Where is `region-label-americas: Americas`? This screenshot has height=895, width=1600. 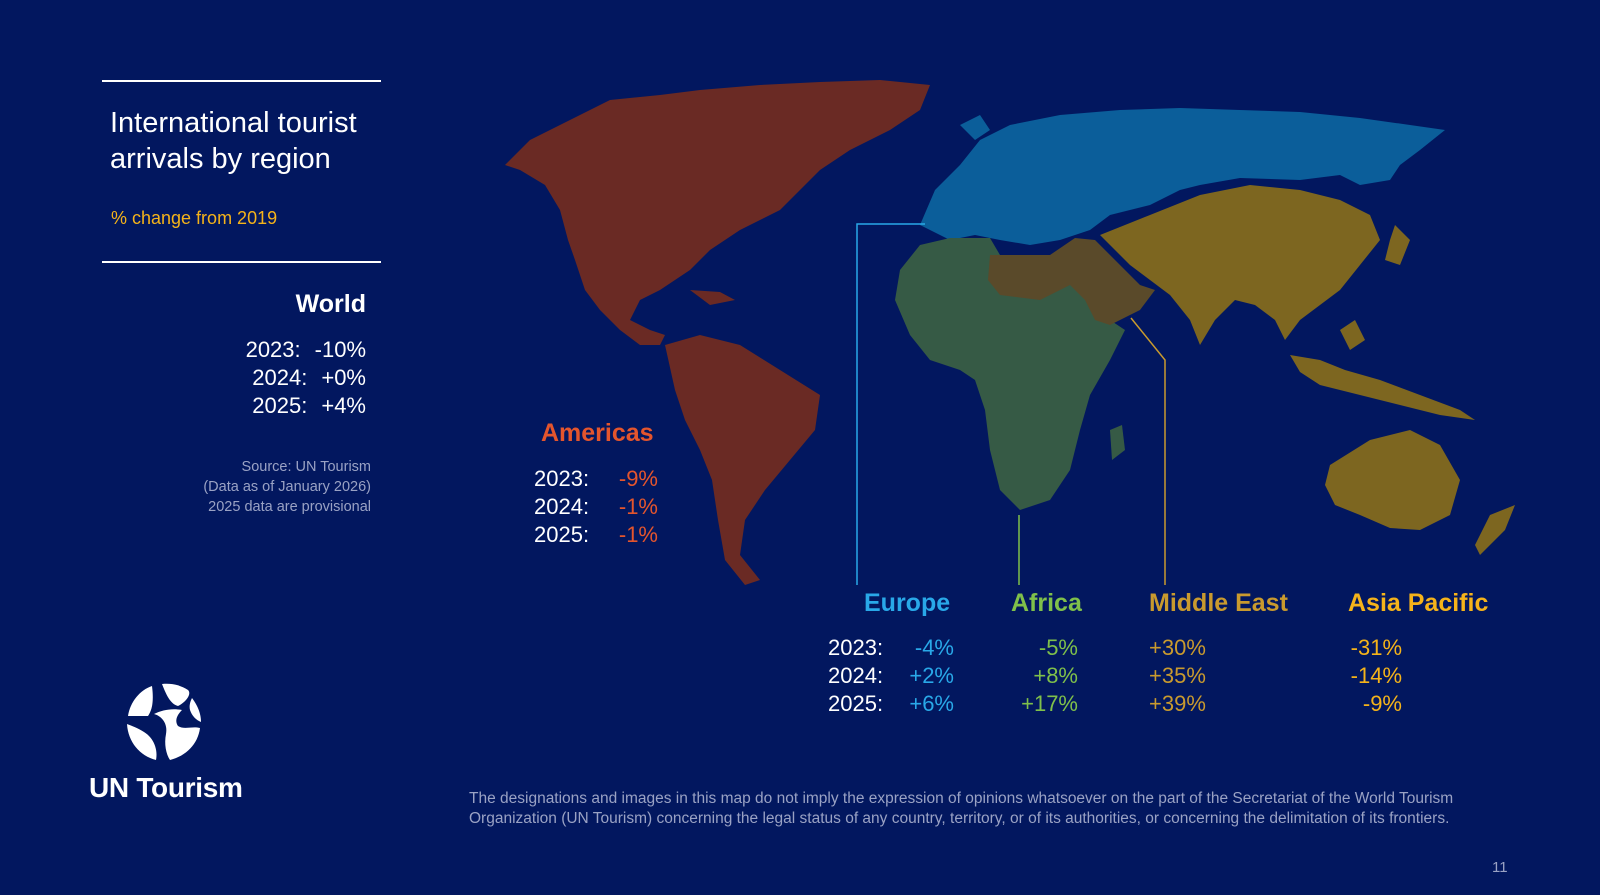
region-label-americas: Americas is located at coordinates (597, 433).